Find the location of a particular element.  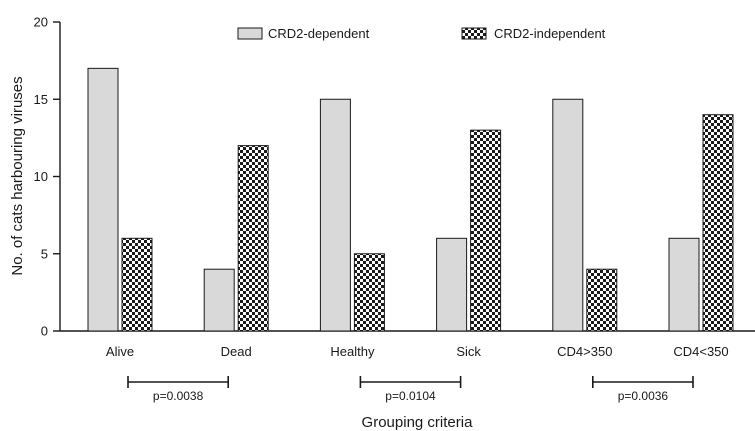

y-tick-label: 5 is located at coordinates (44, 253).